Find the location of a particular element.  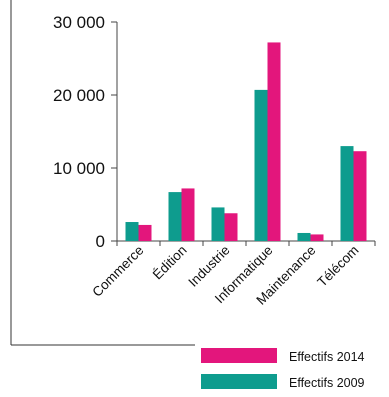

bar-effectifs-2014-industrie is located at coordinates (231, 227).